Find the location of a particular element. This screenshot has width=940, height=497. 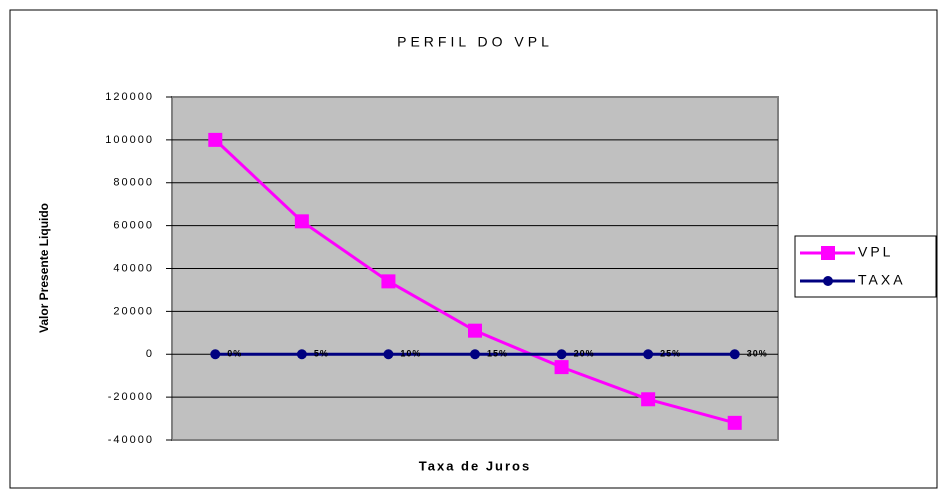

y-tick-label: 40000 is located at coordinates (133, 268).